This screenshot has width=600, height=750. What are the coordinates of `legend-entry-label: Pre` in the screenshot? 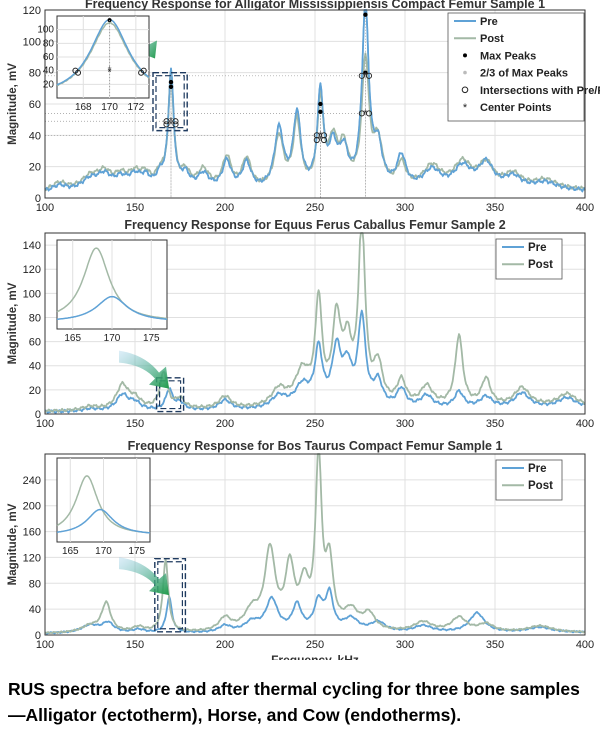 It's located at (537, 469).